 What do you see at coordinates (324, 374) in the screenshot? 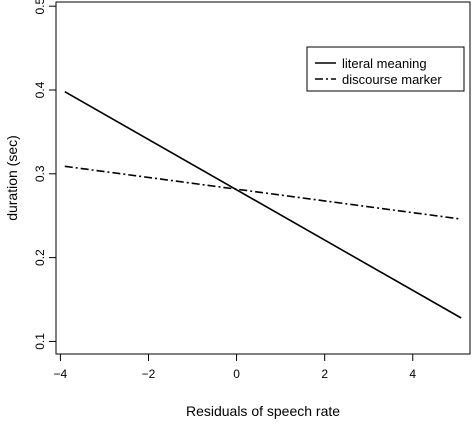
I see `x-tick-label: 2` at bounding box center [324, 374].